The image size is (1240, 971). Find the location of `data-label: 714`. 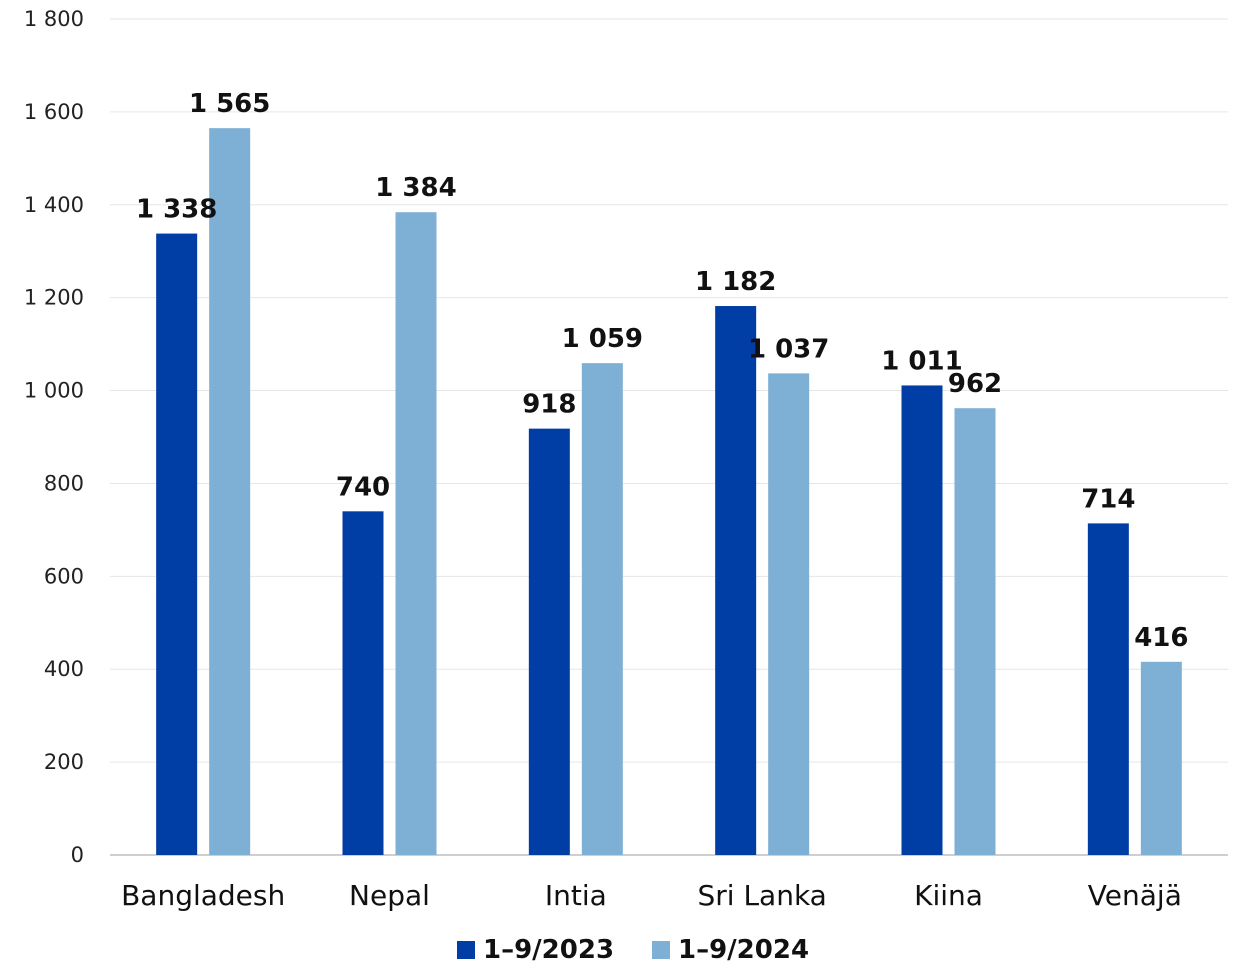

data-label: 714 is located at coordinates (1108, 499).